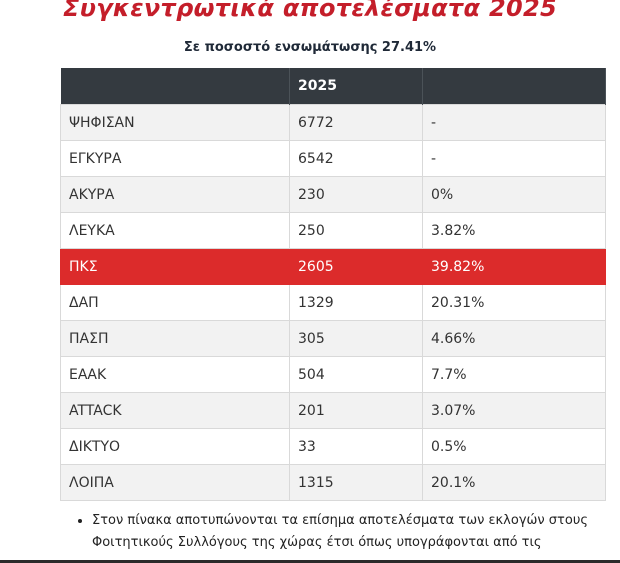 The image size is (620, 563). I want to click on bottom-divider, so click(310, 561).